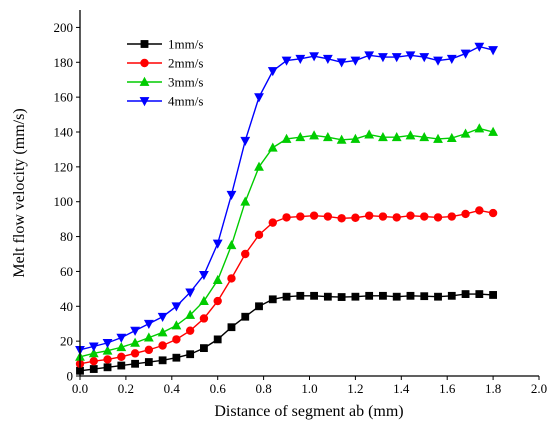 This screenshot has height=432, width=550. Describe the element at coordinates (401, 388) in the screenshot. I see `x-tick-label: 1.4` at that location.